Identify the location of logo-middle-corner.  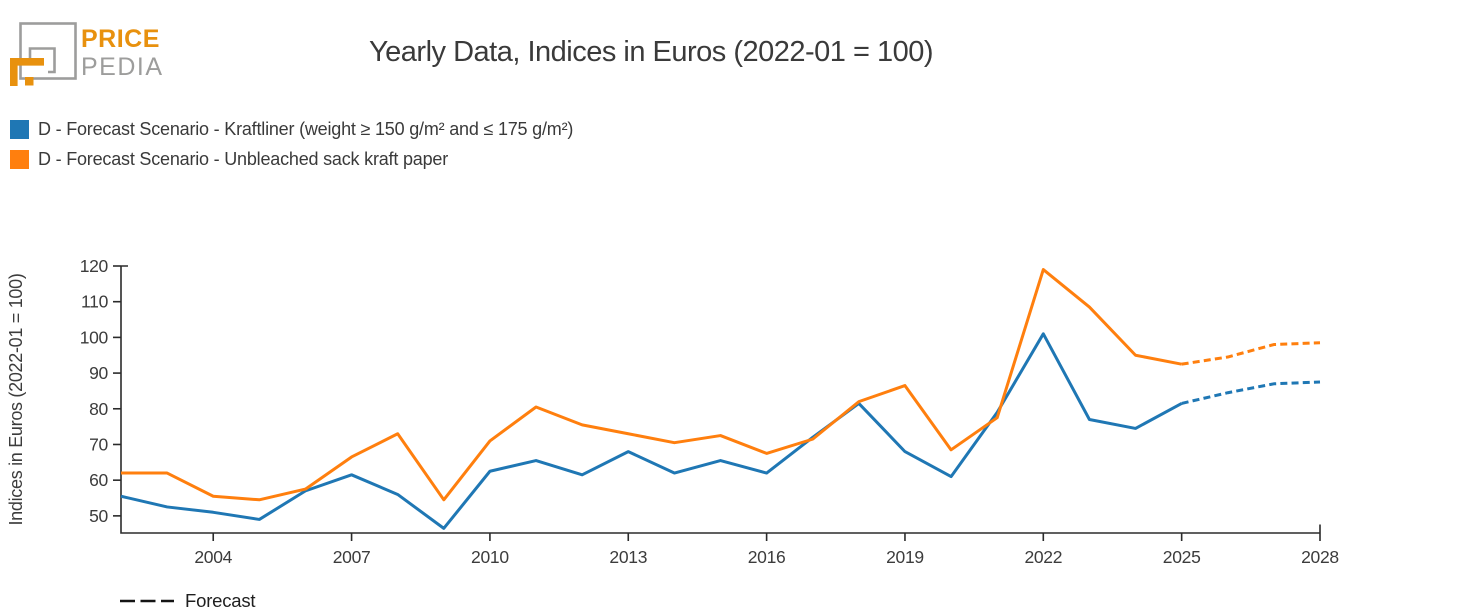
(42, 60).